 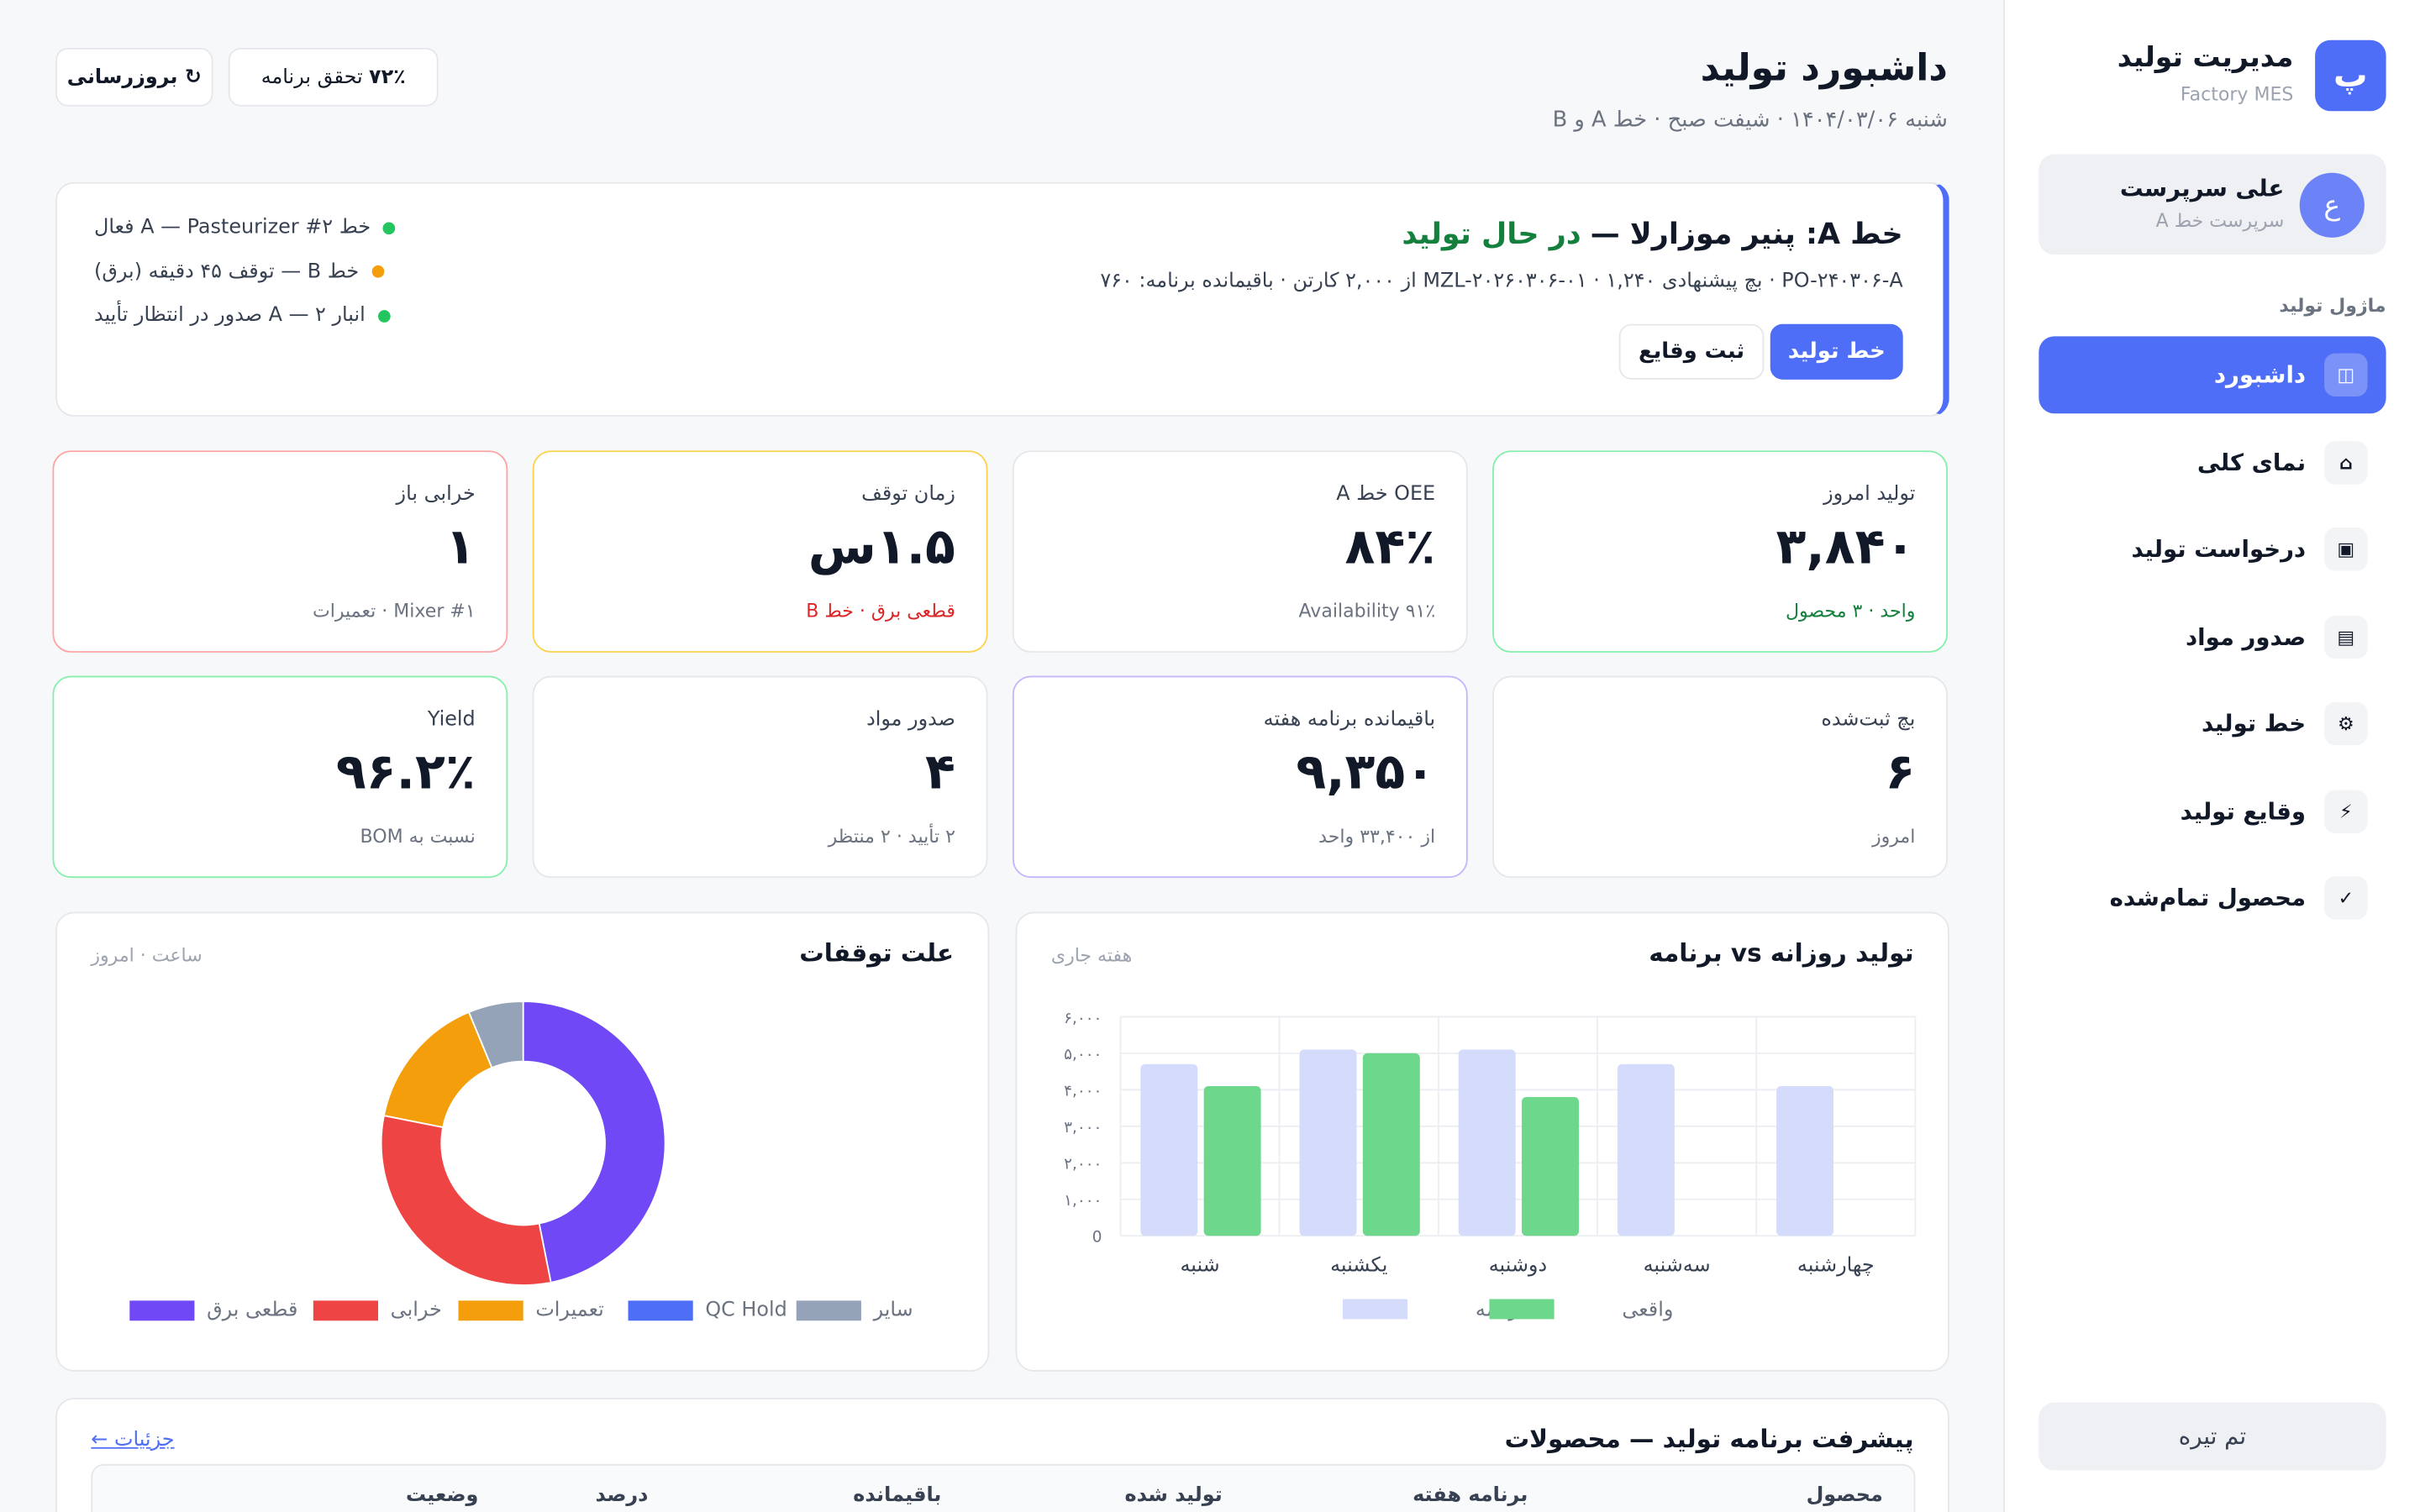 I want to click on x-tick-label: یکشنبه, so click(x=1358, y=1264).